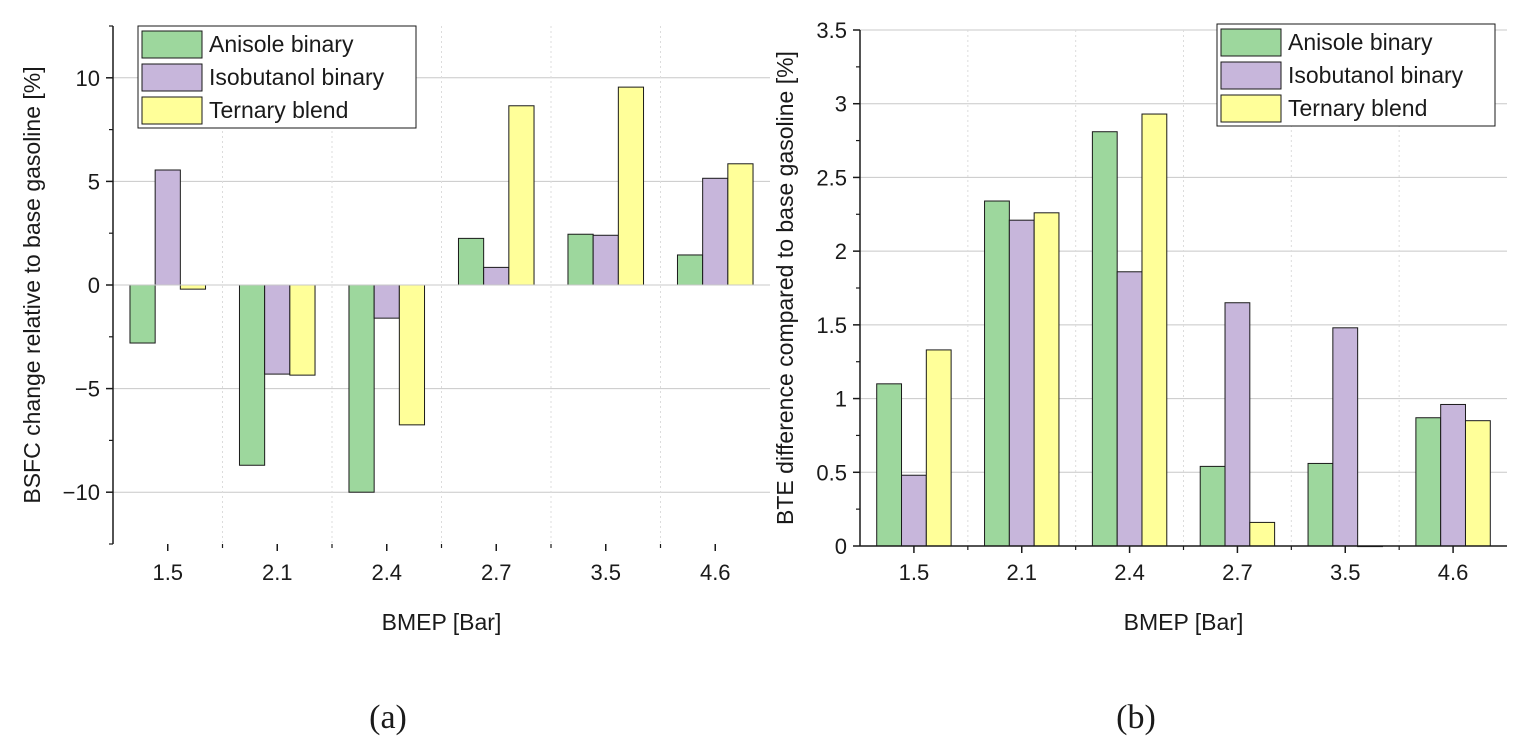  I want to click on y-tick-label: 5, so click(94, 181).